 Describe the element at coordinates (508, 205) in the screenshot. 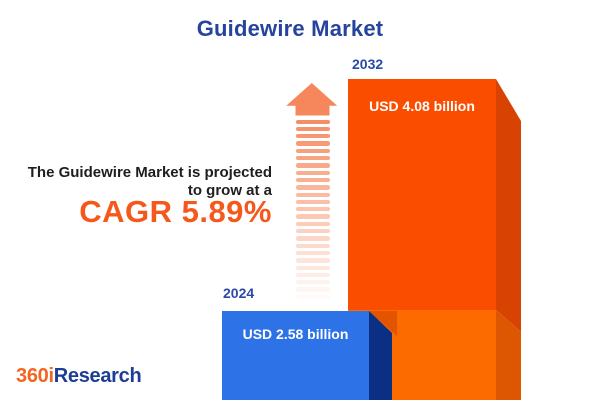

I see `bar-2032-side-upper` at that location.